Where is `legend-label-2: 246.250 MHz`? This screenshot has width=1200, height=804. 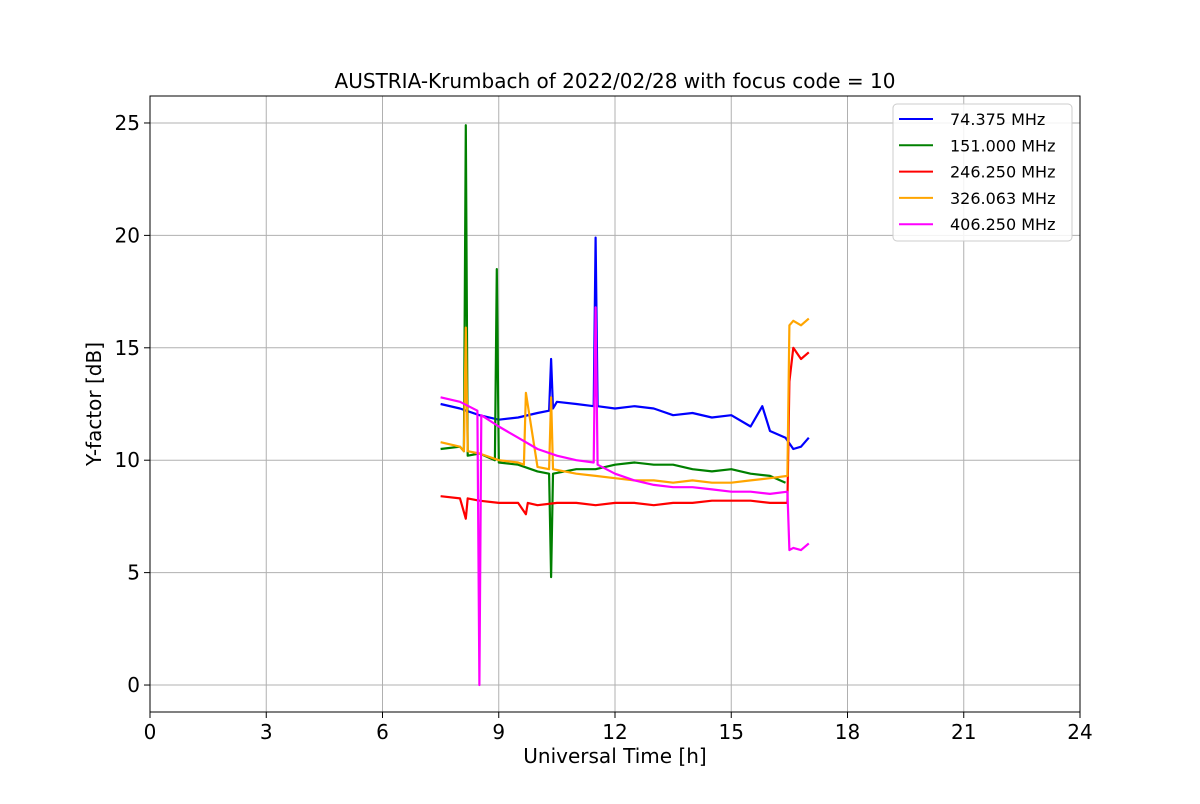
legend-label-2: 246.250 MHz is located at coordinates (1002, 172).